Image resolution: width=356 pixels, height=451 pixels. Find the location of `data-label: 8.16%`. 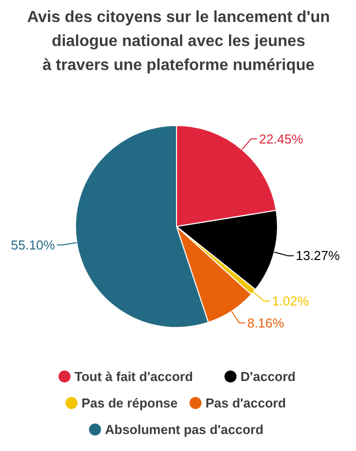

data-label: 8.16% is located at coordinates (266, 322).